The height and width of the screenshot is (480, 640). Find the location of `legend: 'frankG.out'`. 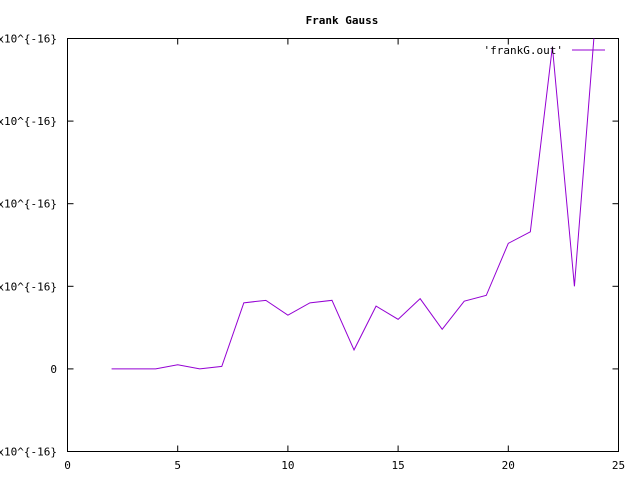

legend: 'frankG.out' is located at coordinates (544, 50).